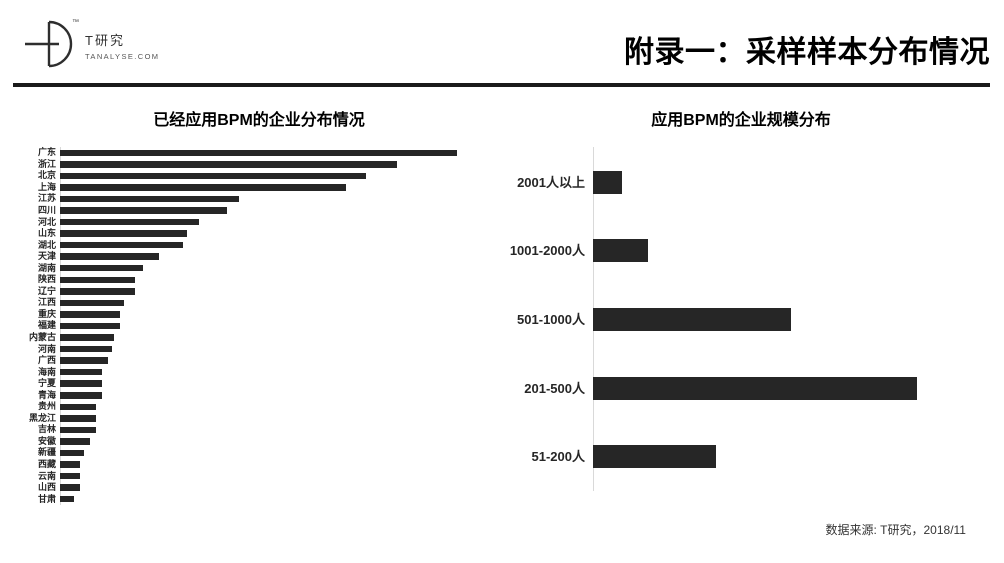 The image size is (1004, 563). What do you see at coordinates (235, 245) in the screenshot?
I see `bar-row: 湖北` at bounding box center [235, 245].